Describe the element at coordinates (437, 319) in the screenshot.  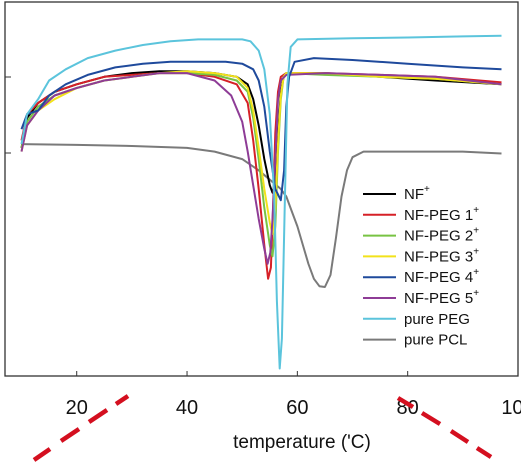
I see `legend-label: pure PEG` at that location.